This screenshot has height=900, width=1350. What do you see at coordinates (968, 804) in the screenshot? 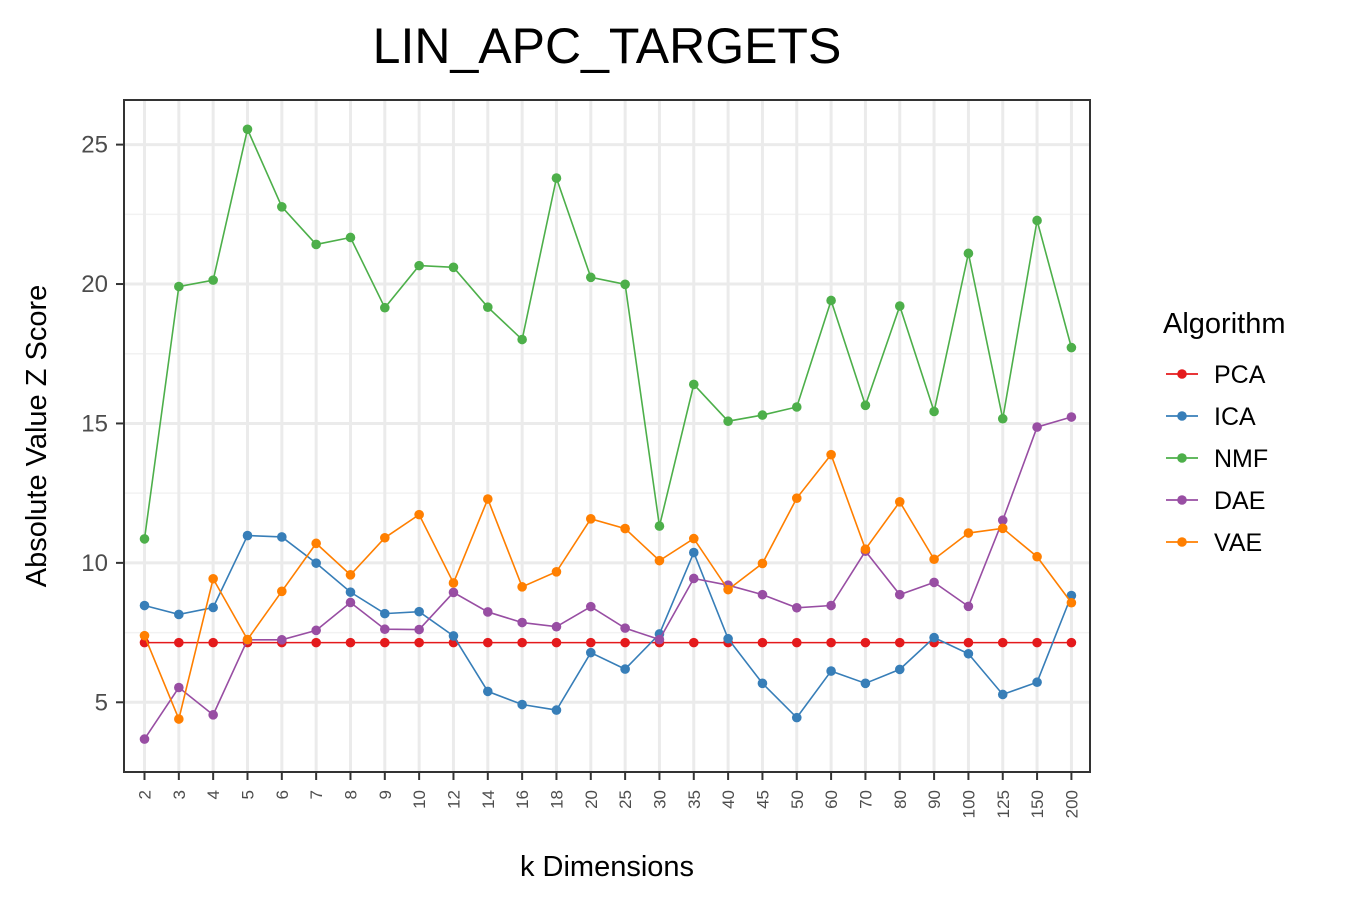
I see `x-tick-label: 100` at bounding box center [968, 804].